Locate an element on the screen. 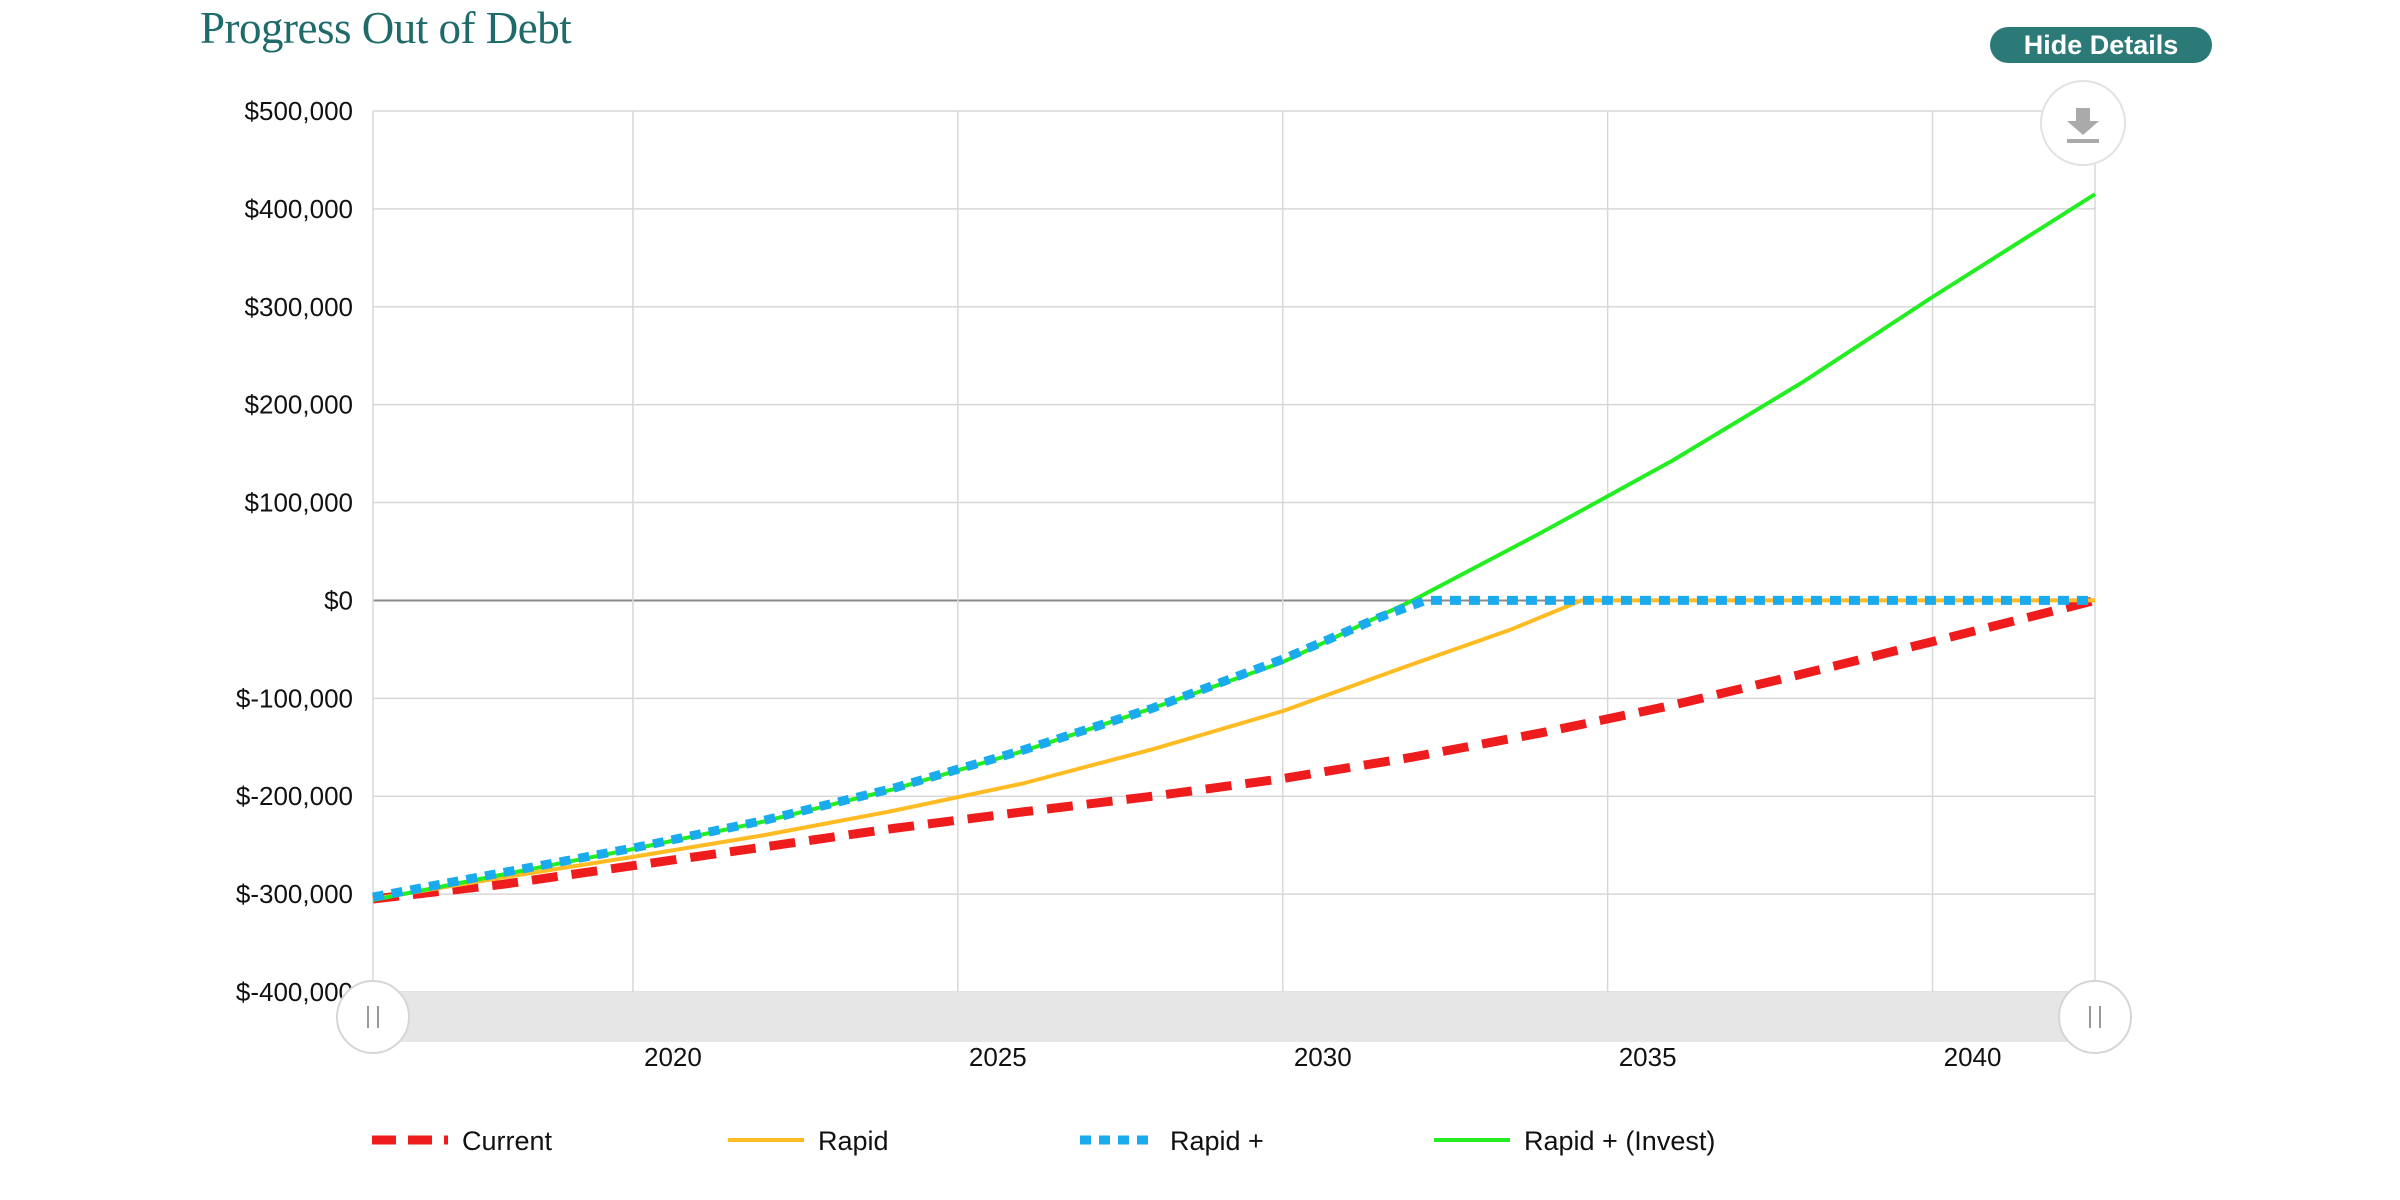 The height and width of the screenshot is (1200, 2400). hide-details-button: Hide Details is located at coordinates (2101, 45).